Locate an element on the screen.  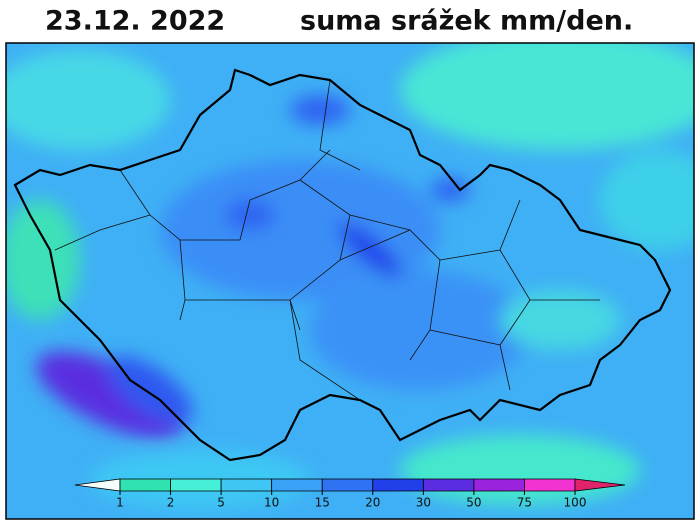
legend-tick-label: 100 is located at coordinates (575, 503).